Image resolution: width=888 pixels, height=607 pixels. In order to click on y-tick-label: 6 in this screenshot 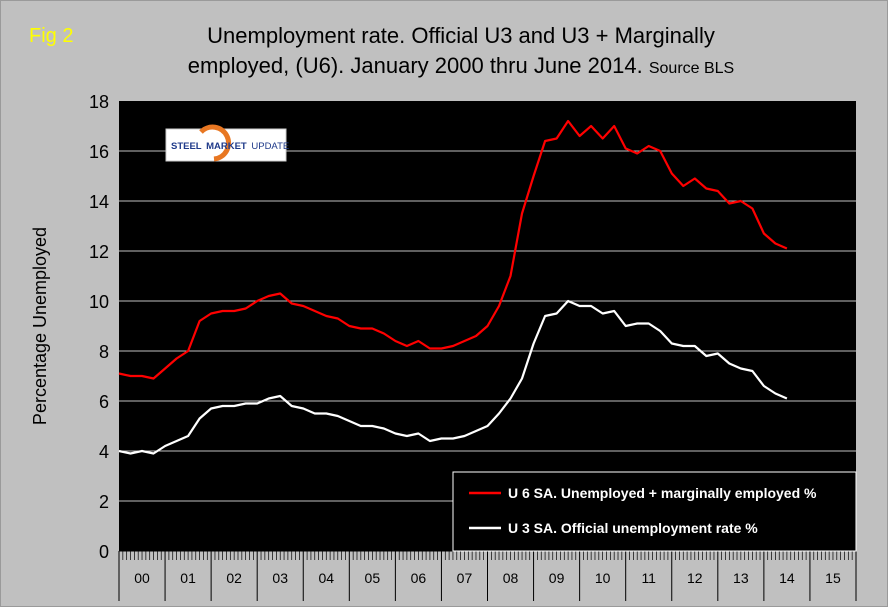, I will do `click(104, 402)`.